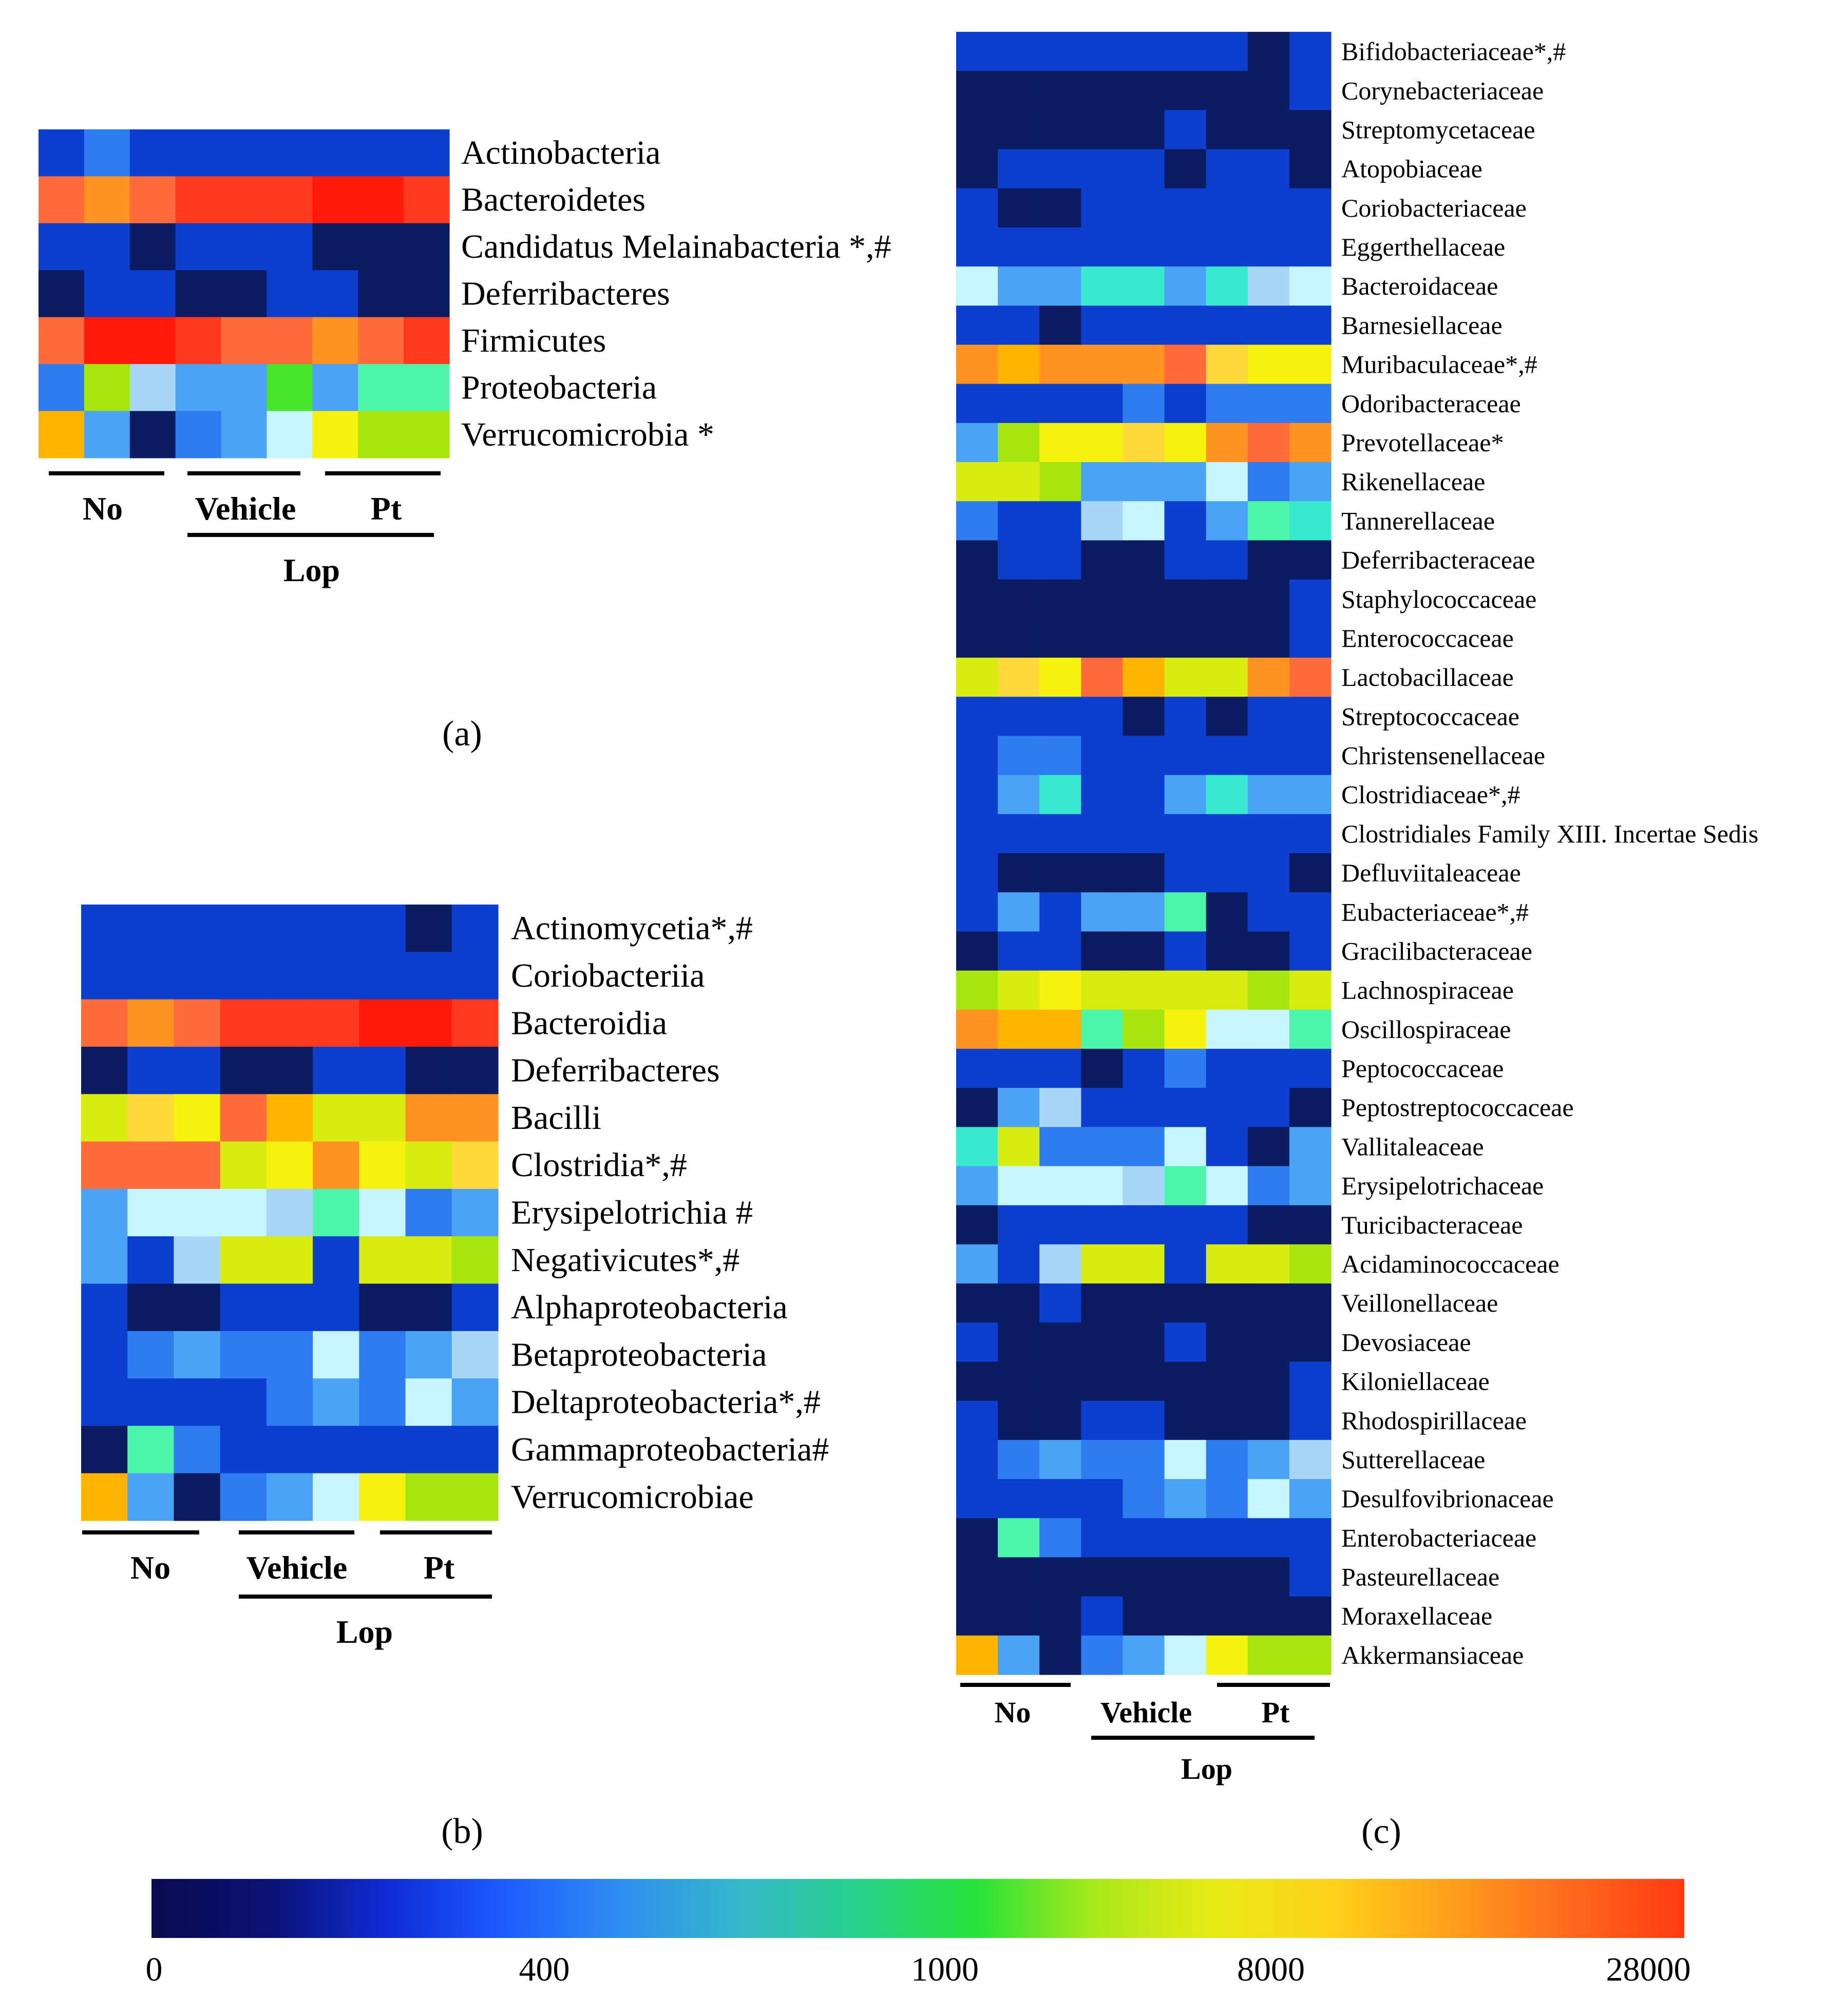 The image size is (1844, 2016). What do you see at coordinates (1206, 1769) in the screenshot?
I see `panel-c-group-lop: Lop` at bounding box center [1206, 1769].